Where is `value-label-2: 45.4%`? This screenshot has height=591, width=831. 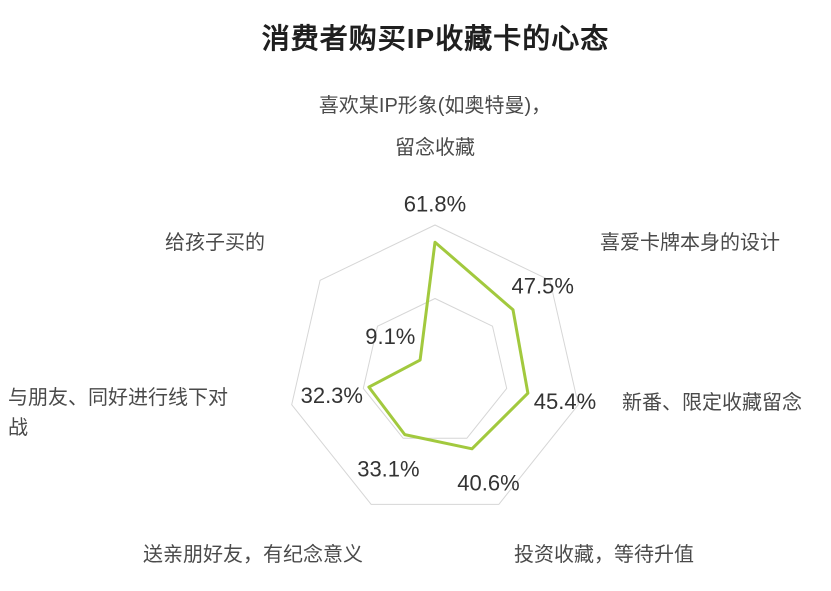 value-label-2: 45.4% is located at coordinates (565, 401).